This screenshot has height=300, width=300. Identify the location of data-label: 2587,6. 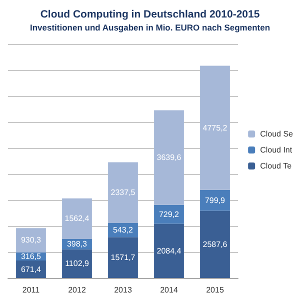
(215, 244).